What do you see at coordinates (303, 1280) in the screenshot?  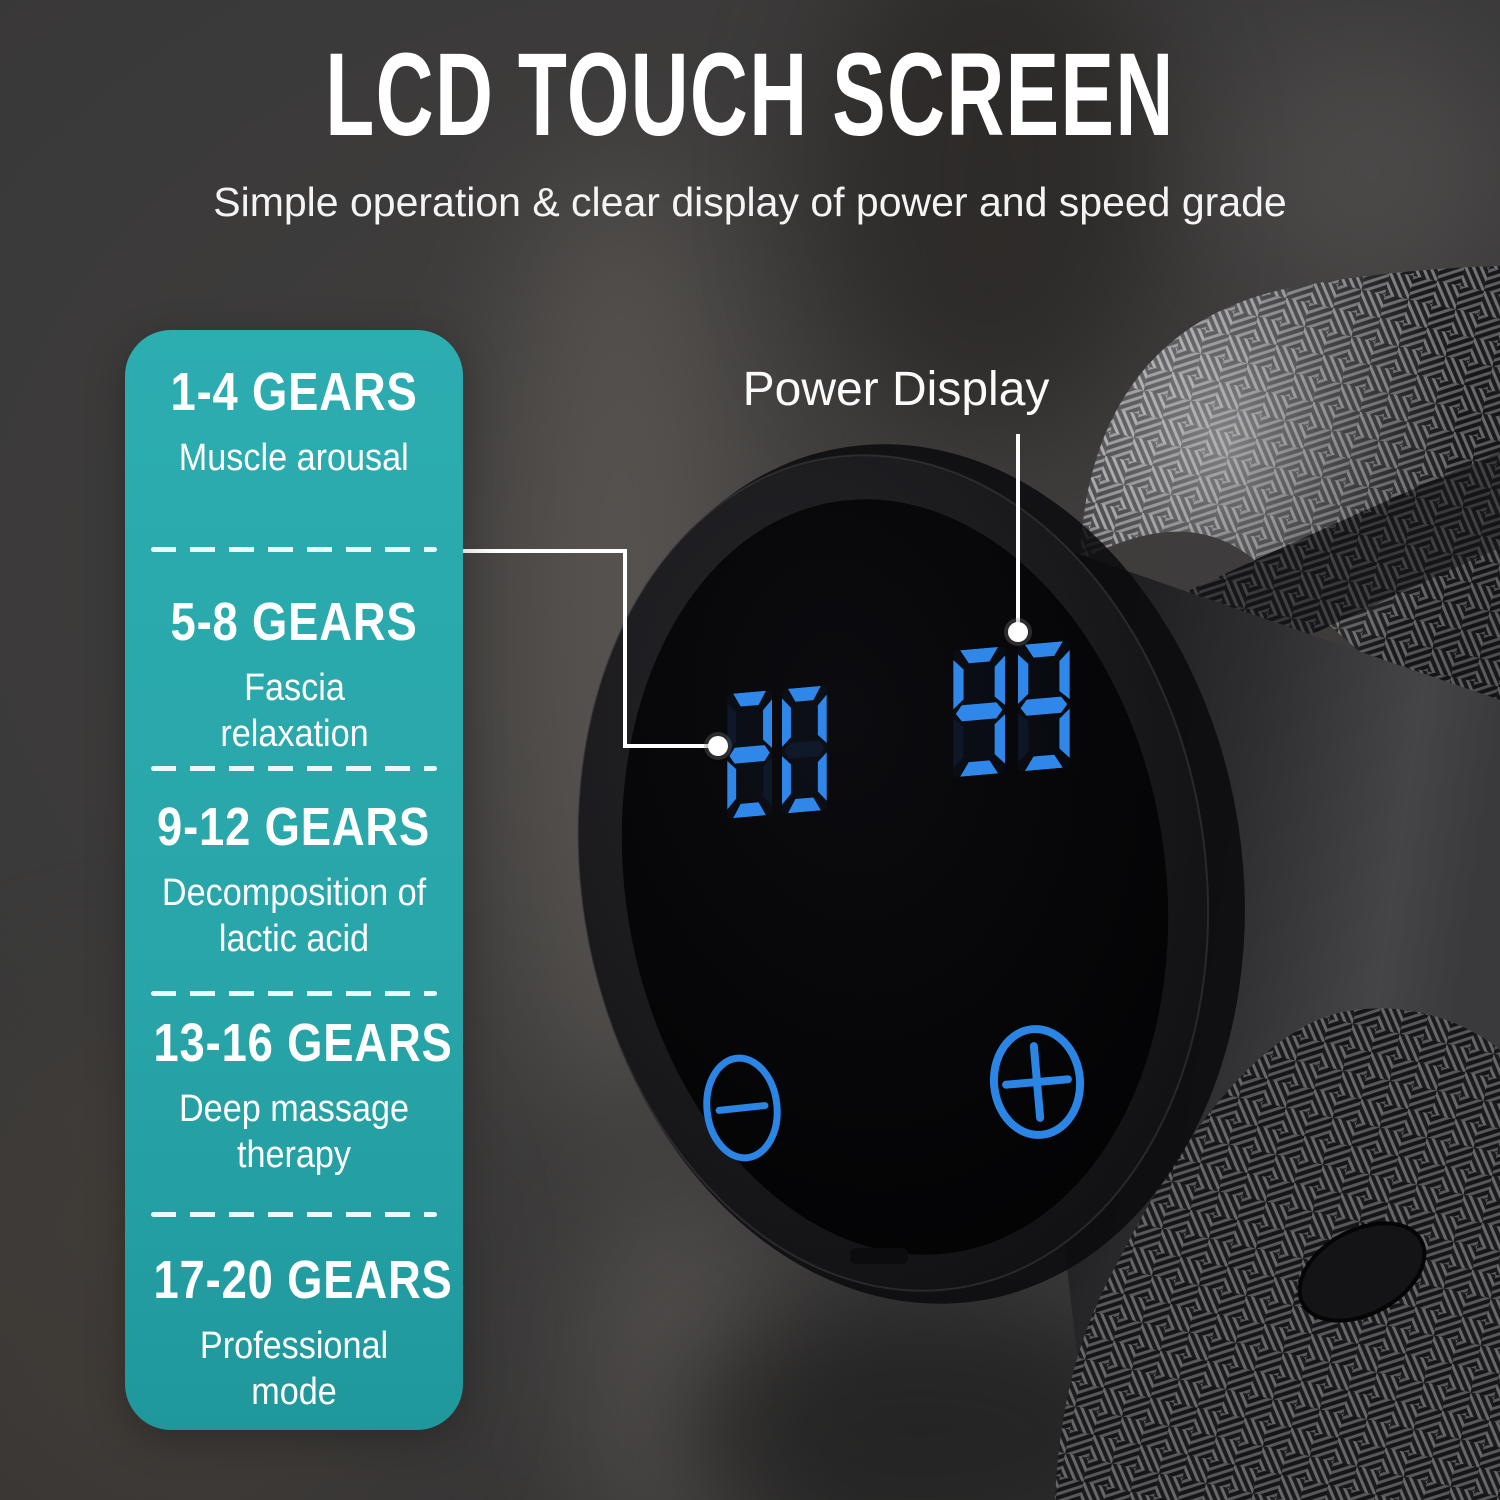 I see `gear-range: 17-20 GEARS` at bounding box center [303, 1280].